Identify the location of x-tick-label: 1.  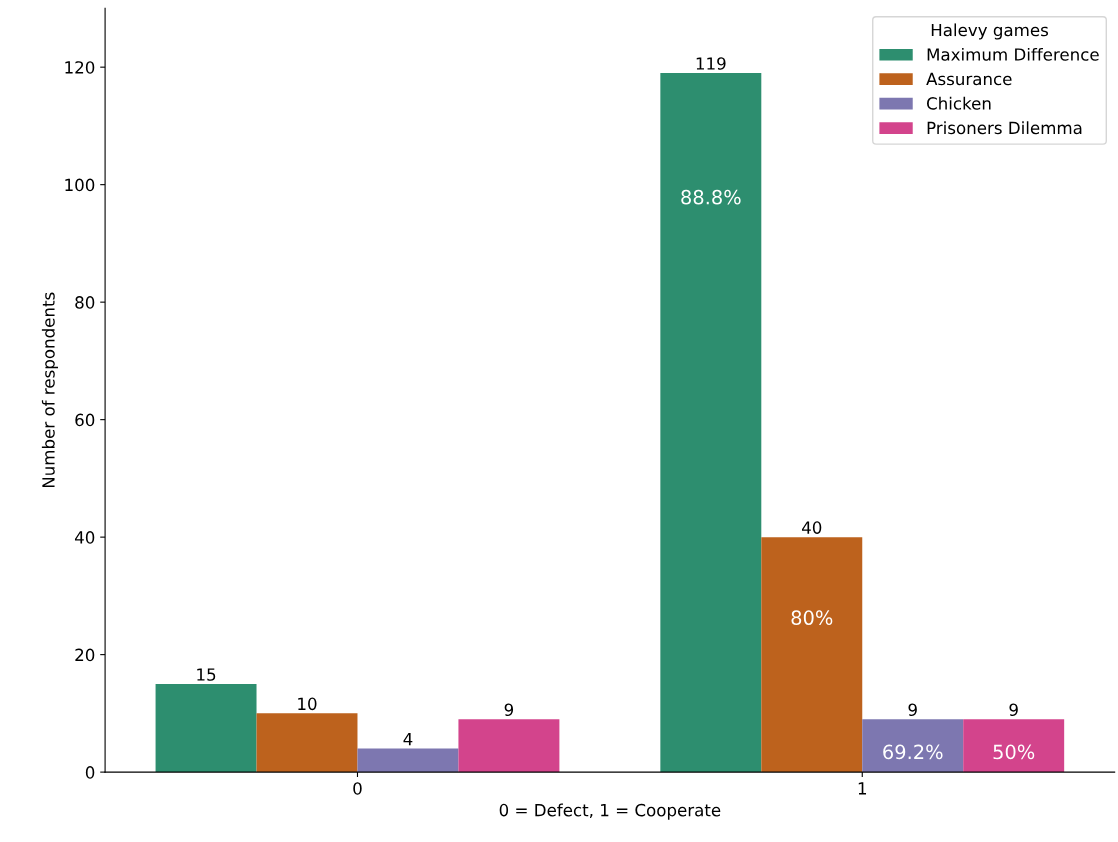
(862, 788).